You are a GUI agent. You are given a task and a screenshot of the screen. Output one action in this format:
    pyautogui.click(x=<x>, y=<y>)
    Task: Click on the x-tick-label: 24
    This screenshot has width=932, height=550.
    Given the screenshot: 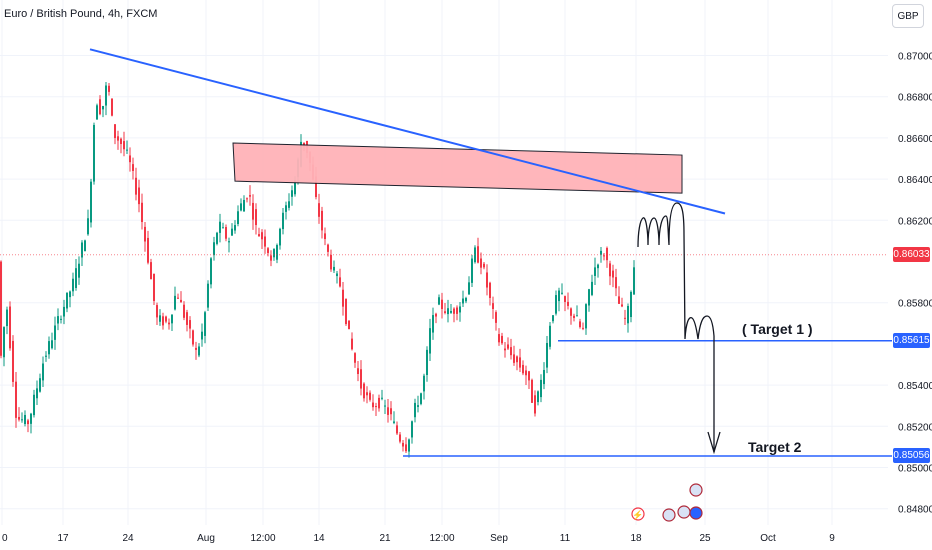 What is the action you would take?
    pyautogui.click(x=128, y=538)
    